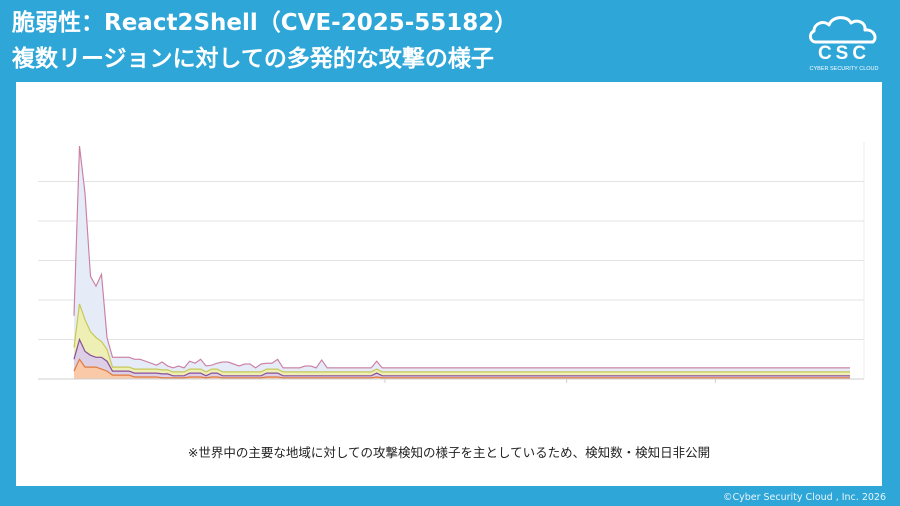 The width and height of the screenshot is (900, 506). Describe the element at coordinates (265, 23) in the screenshot. I see `page-title-line1: 脆弱性：React2Shell（CVE-2025-55182）` at that location.